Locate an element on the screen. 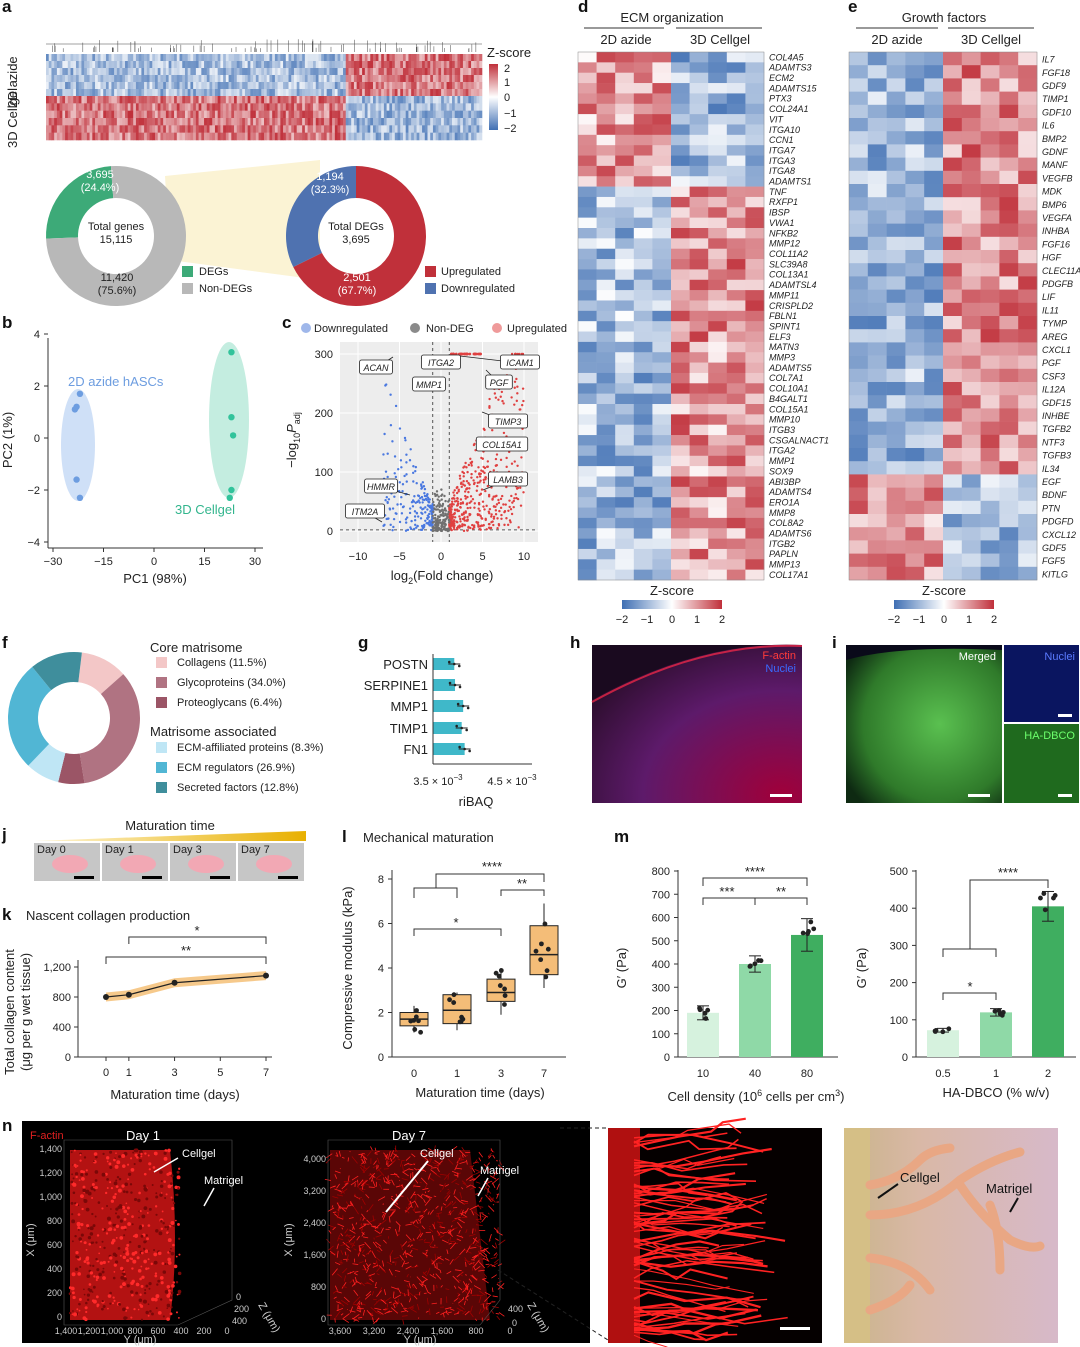 The width and height of the screenshot is (1080, 1347). box-point is located at coordinates (460, 1022).